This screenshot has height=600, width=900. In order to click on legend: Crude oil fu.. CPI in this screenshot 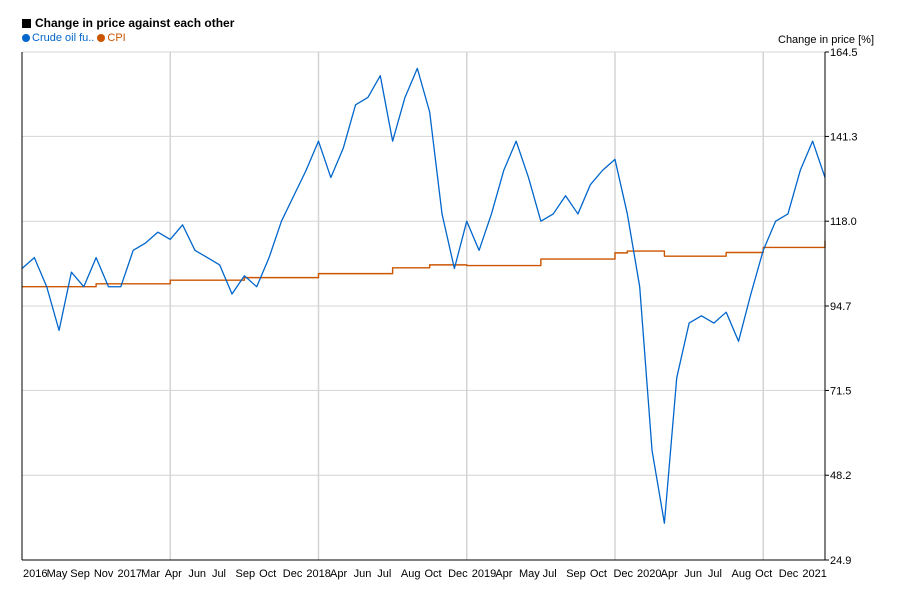, I will do `click(75, 38)`.